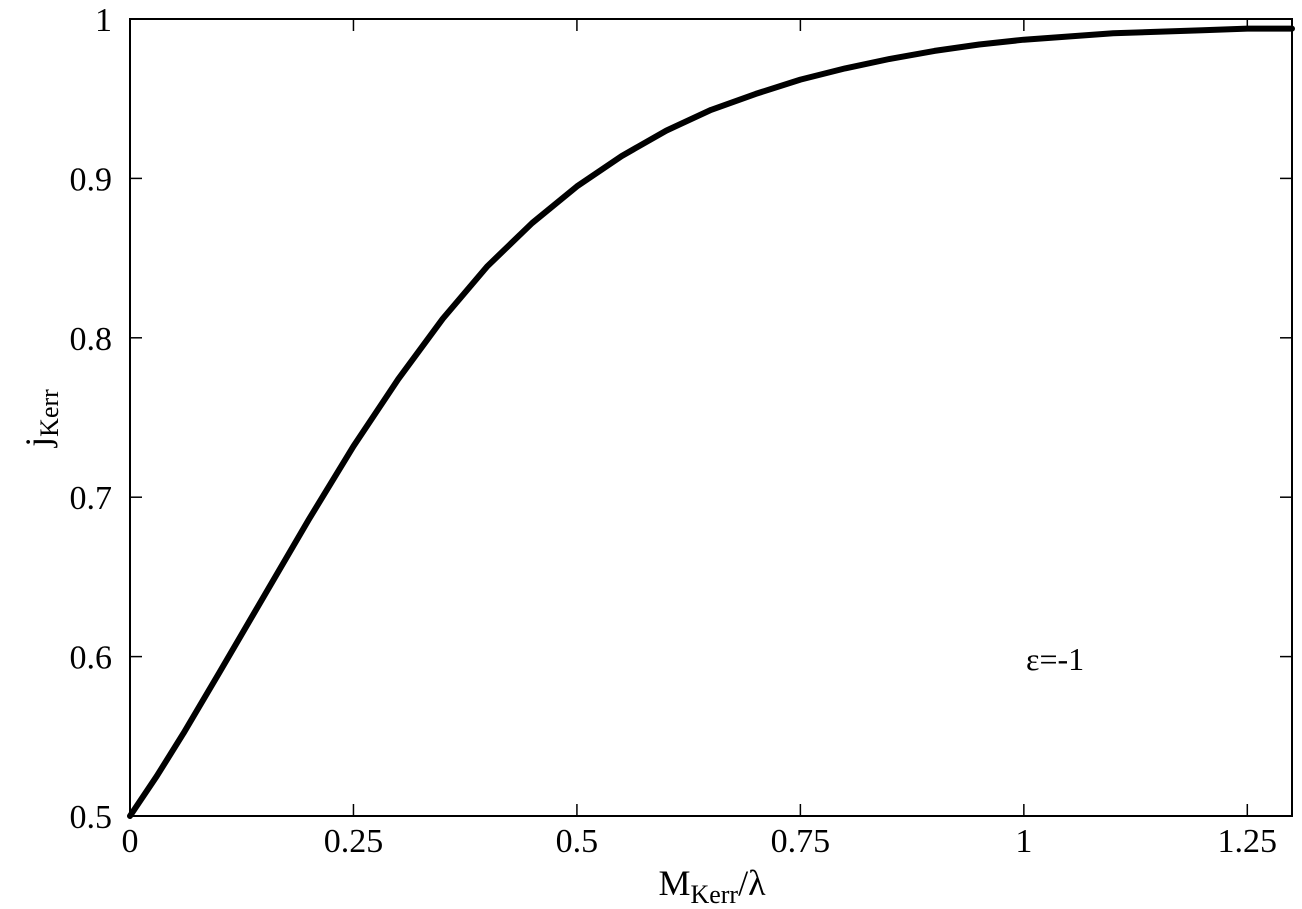 The width and height of the screenshot is (1302, 909). What do you see at coordinates (1248, 841) in the screenshot?
I see `x-tick-label: 1.25` at bounding box center [1248, 841].